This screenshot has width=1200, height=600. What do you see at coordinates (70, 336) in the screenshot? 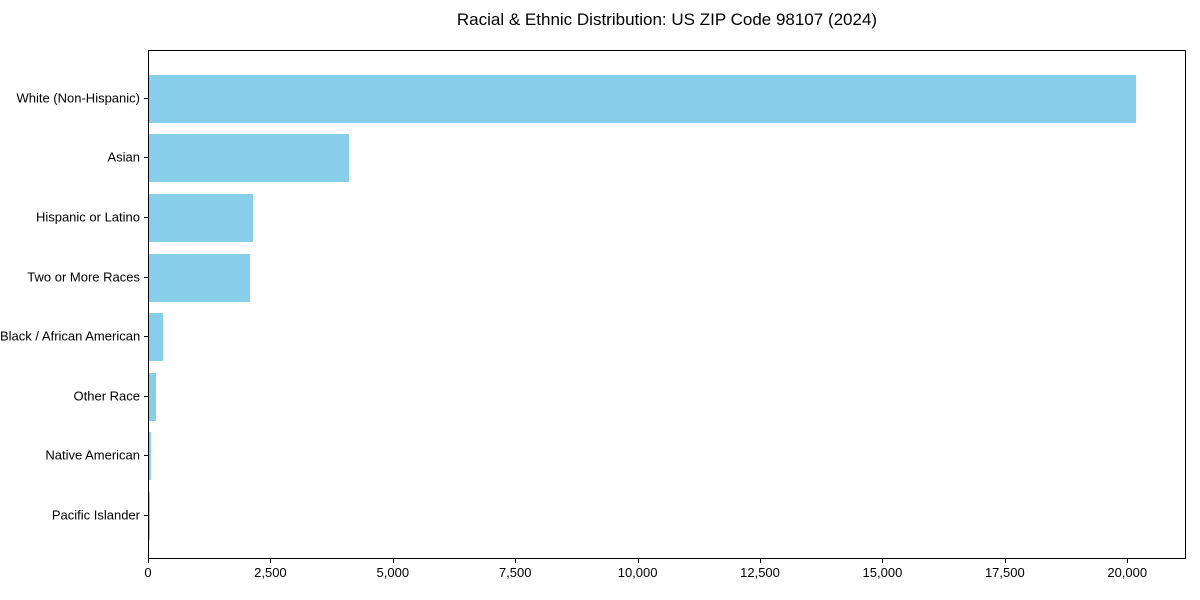
I see `category-label: Black / African American` at bounding box center [70, 336].